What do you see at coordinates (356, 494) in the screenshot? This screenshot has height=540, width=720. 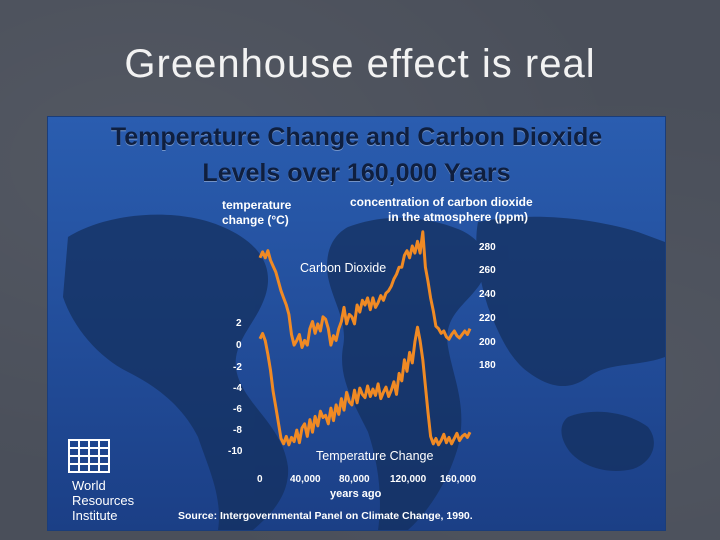 I see `x-axis-label: years ago` at bounding box center [356, 494].